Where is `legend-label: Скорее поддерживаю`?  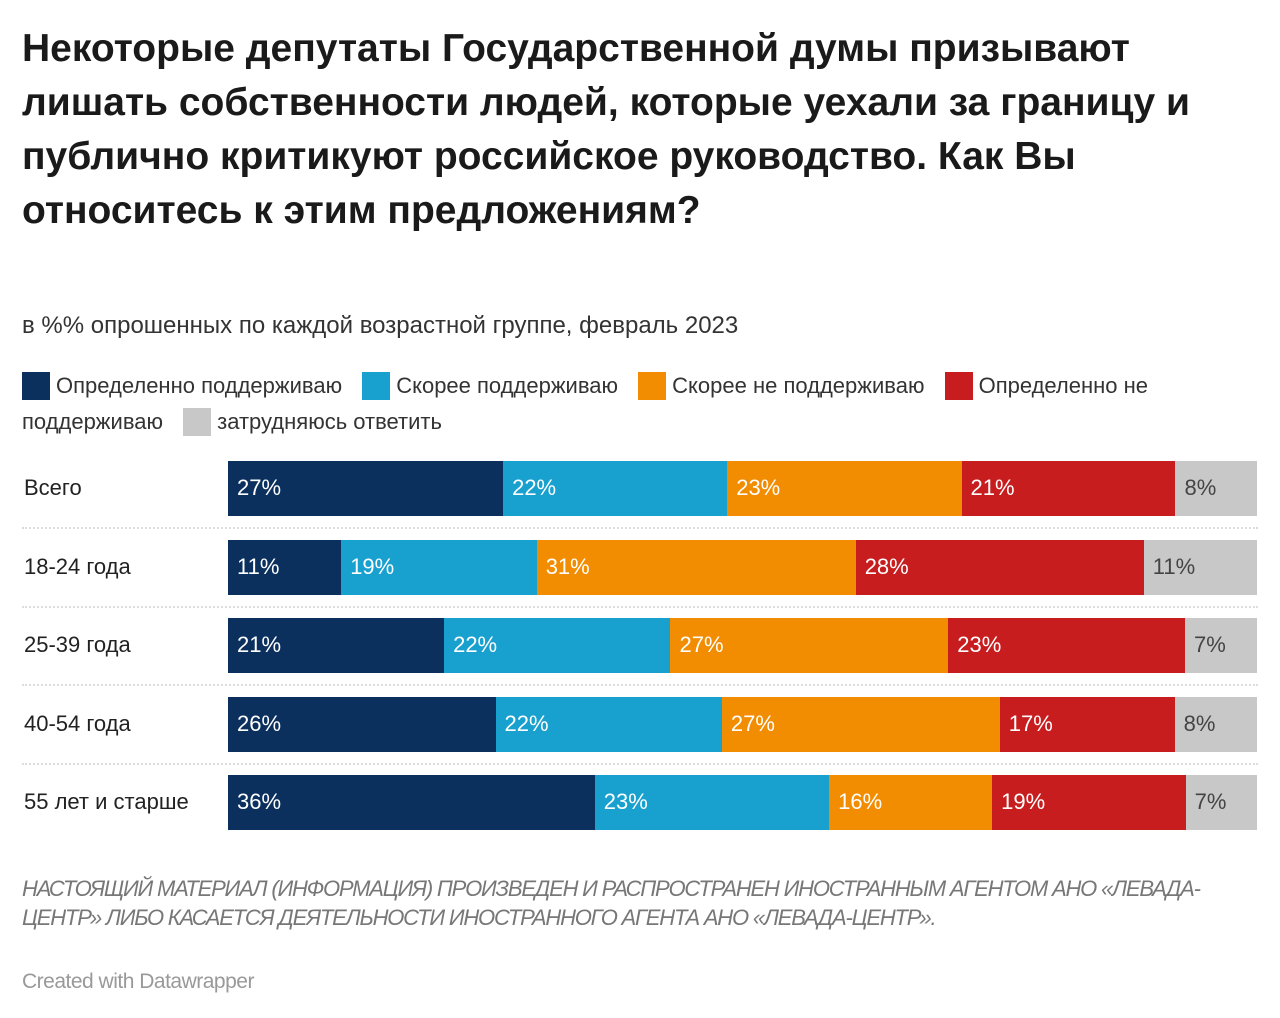 legend-label: Скорее поддерживаю is located at coordinates (507, 385).